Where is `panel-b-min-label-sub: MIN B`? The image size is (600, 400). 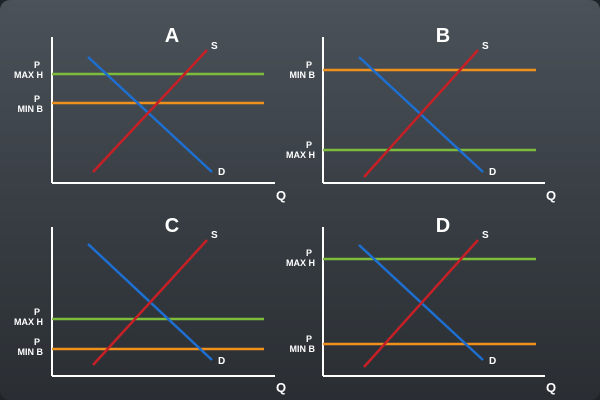
panel-b-min-label-sub: MIN B is located at coordinates (303, 75).